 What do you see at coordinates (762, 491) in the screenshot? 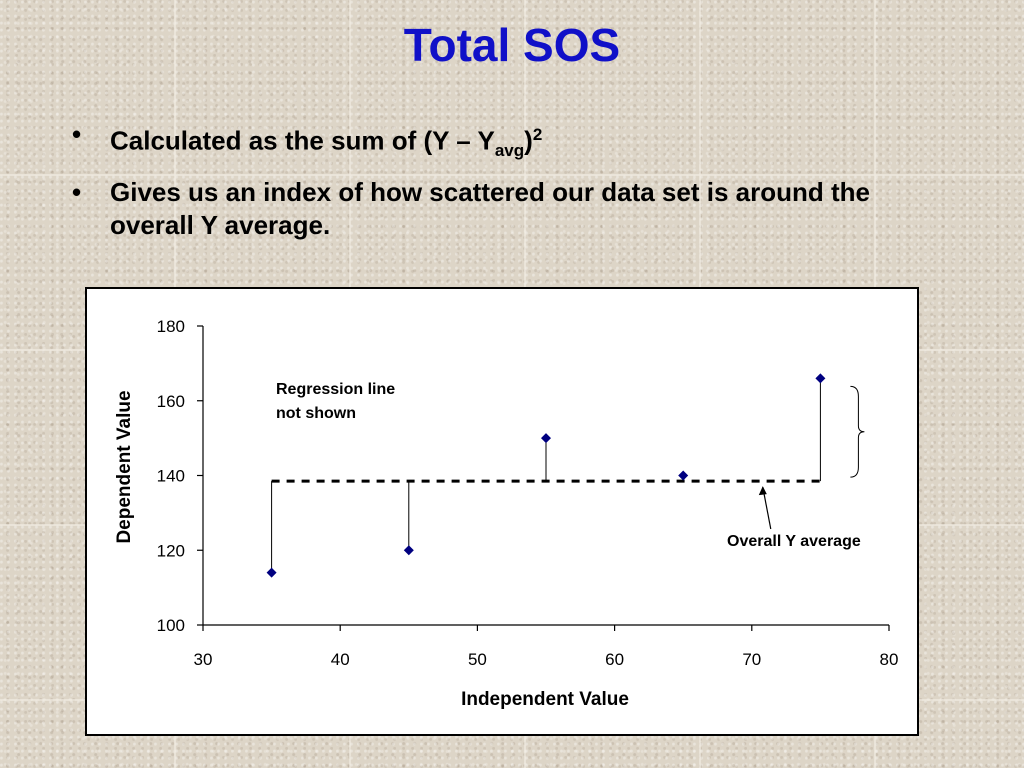
I see `average-pointer-arrowhead` at bounding box center [762, 491].